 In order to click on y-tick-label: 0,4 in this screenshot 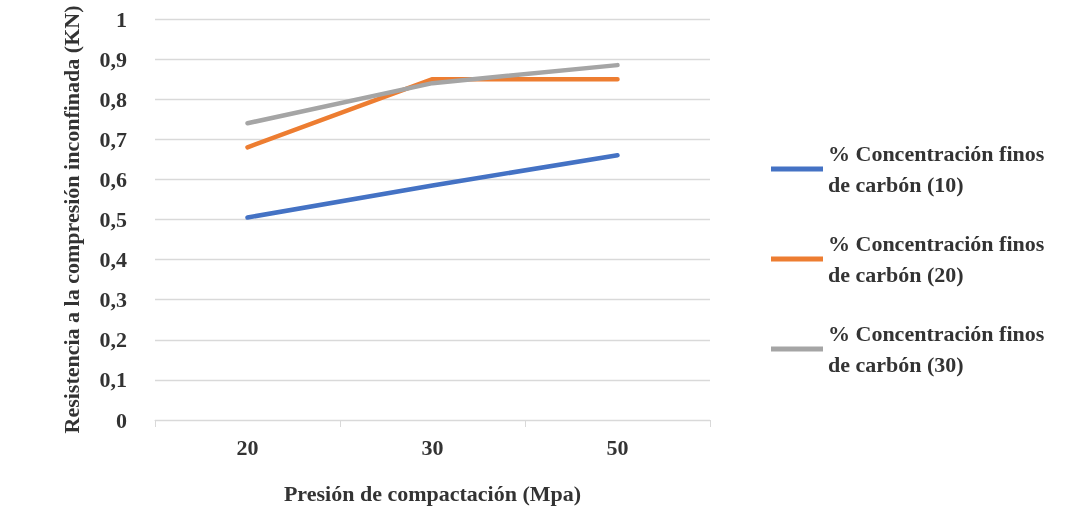, I will do `click(113, 260)`.